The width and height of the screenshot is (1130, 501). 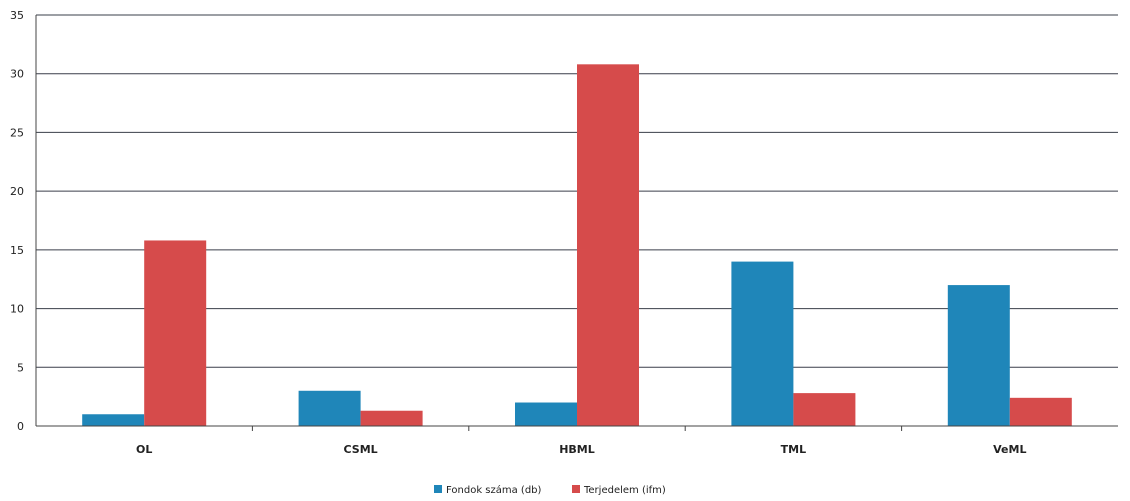 I want to click on y-tick-label: 35, so click(x=17, y=15).